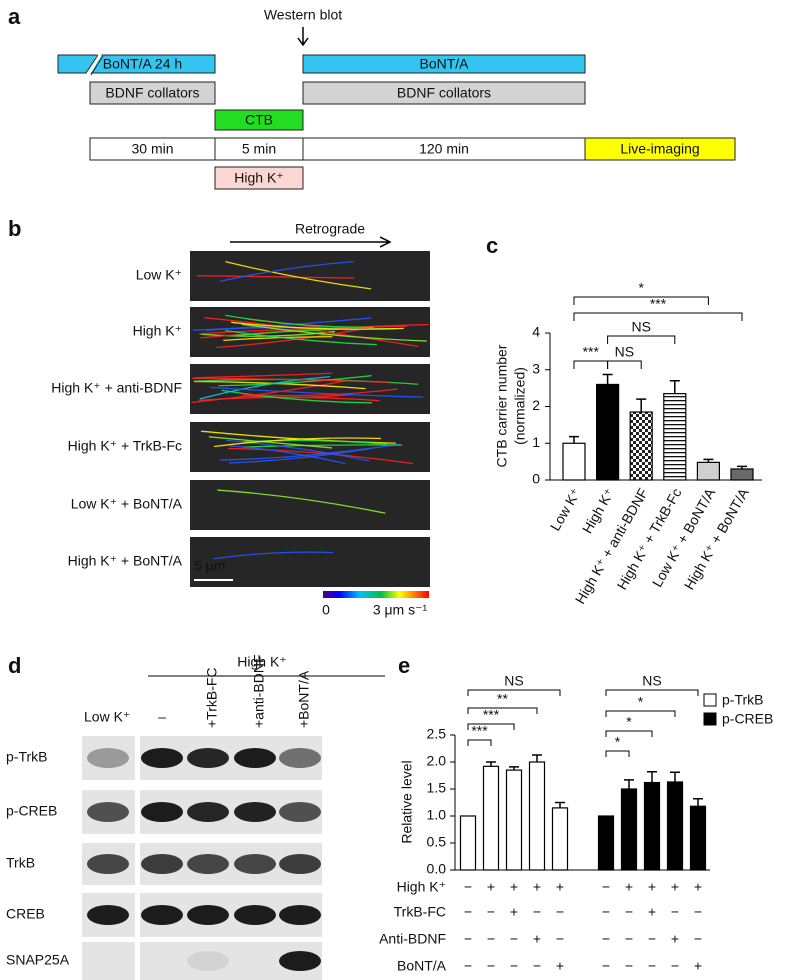 The height and width of the screenshot is (980, 788). I want to click on box-label: BoNT/A, so click(444, 64).